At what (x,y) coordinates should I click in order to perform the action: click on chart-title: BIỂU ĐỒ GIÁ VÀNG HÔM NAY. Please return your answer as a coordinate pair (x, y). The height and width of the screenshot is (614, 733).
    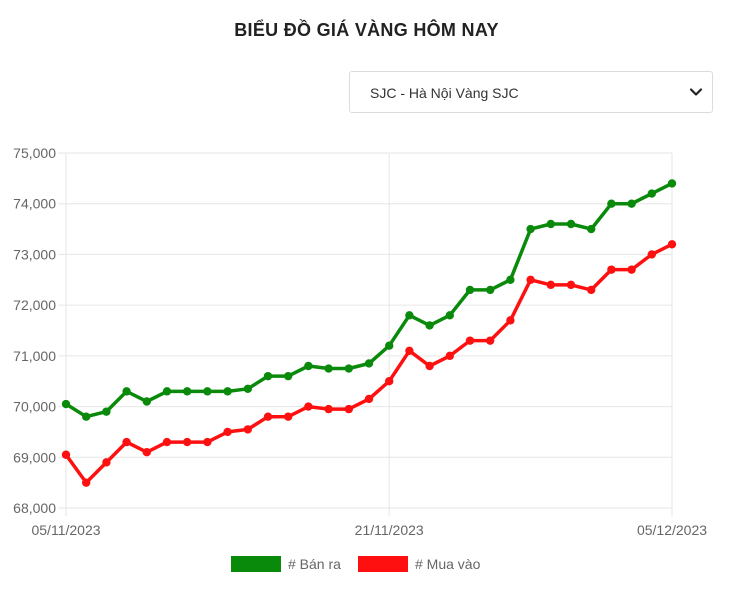
    Looking at the image, I should click on (366, 30).